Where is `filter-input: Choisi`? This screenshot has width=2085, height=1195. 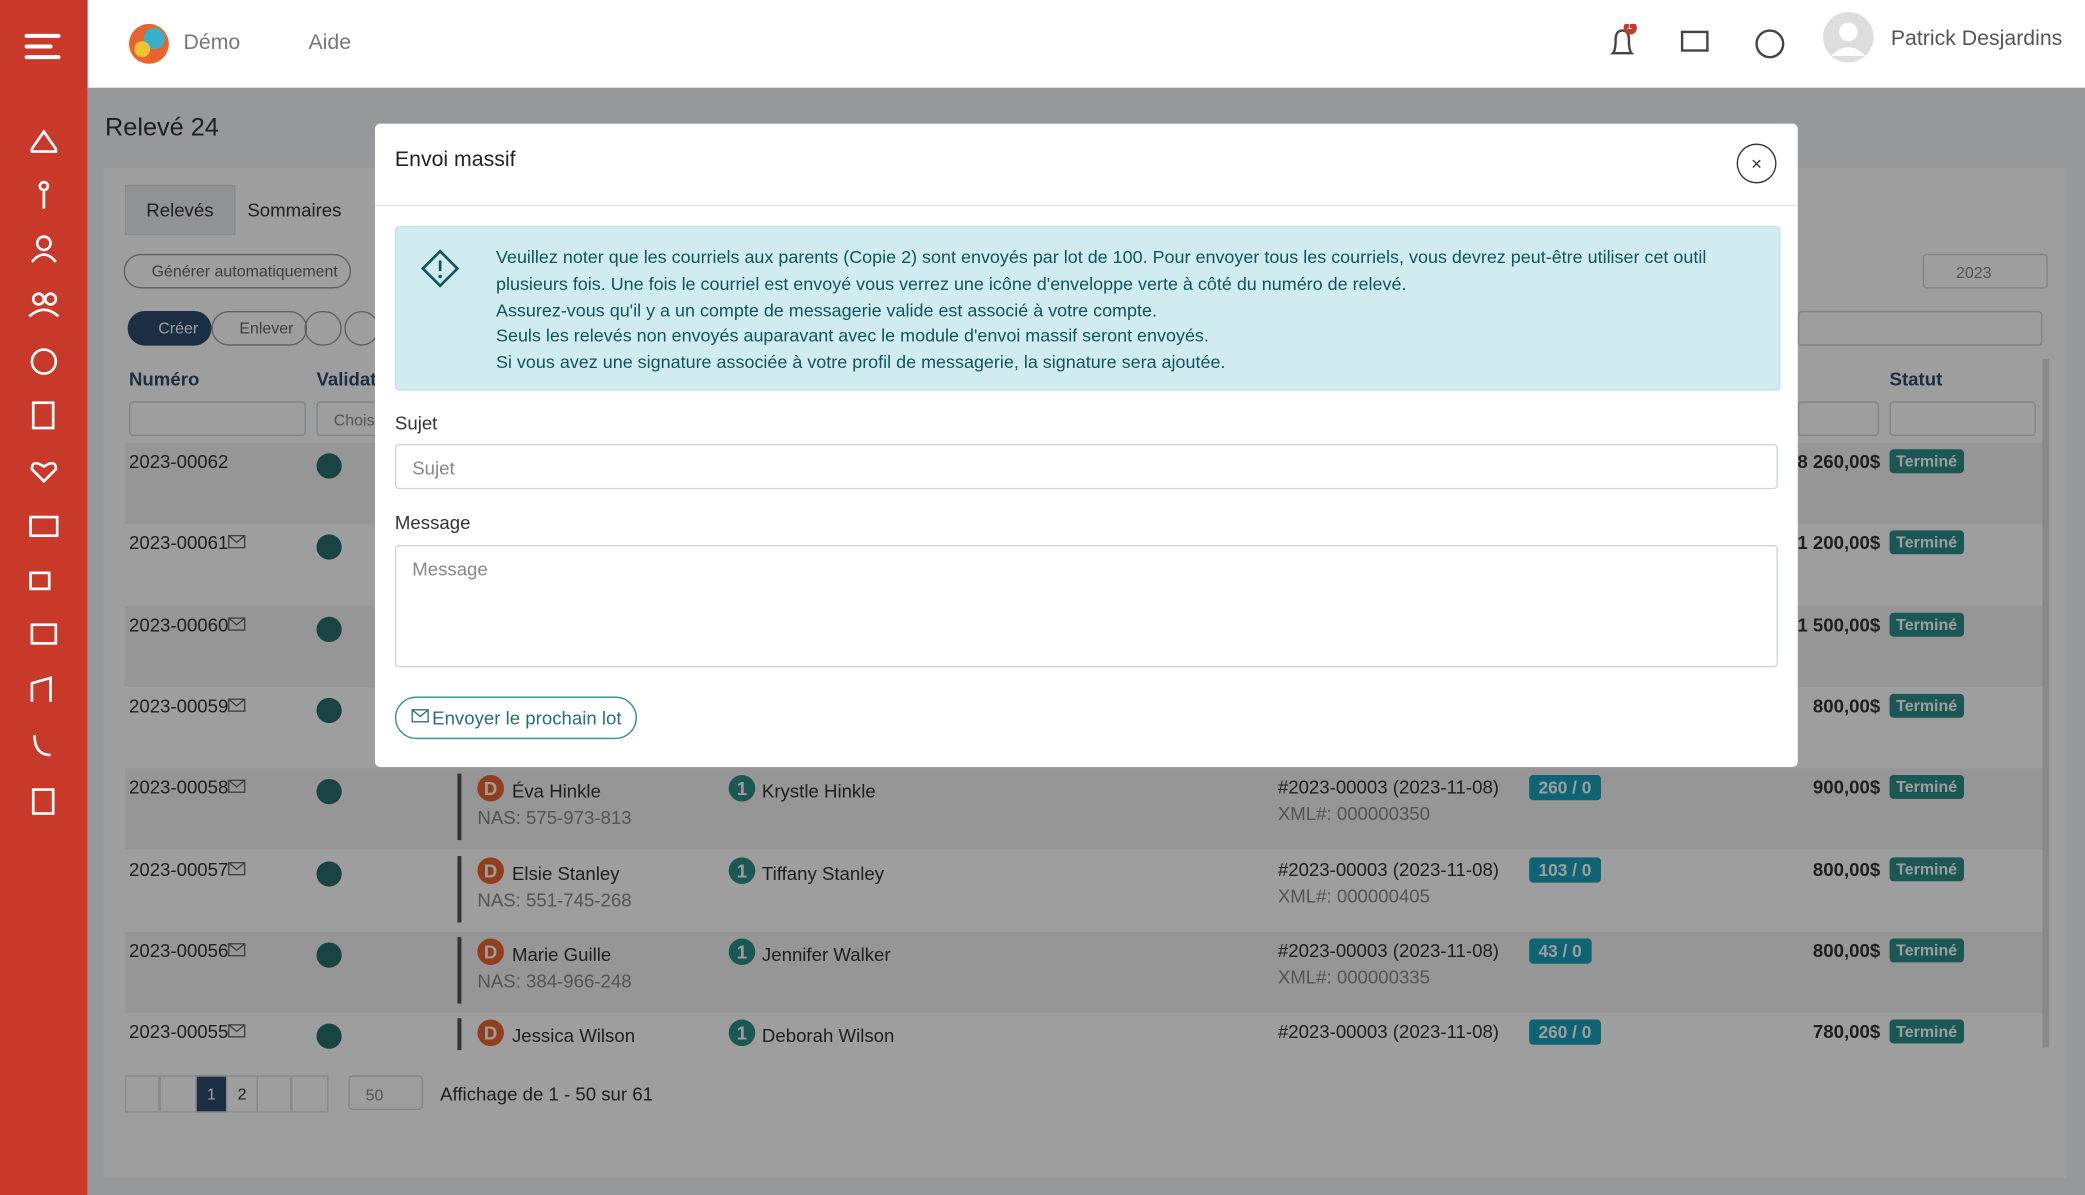 filter-input: Choisi is located at coordinates (349, 418).